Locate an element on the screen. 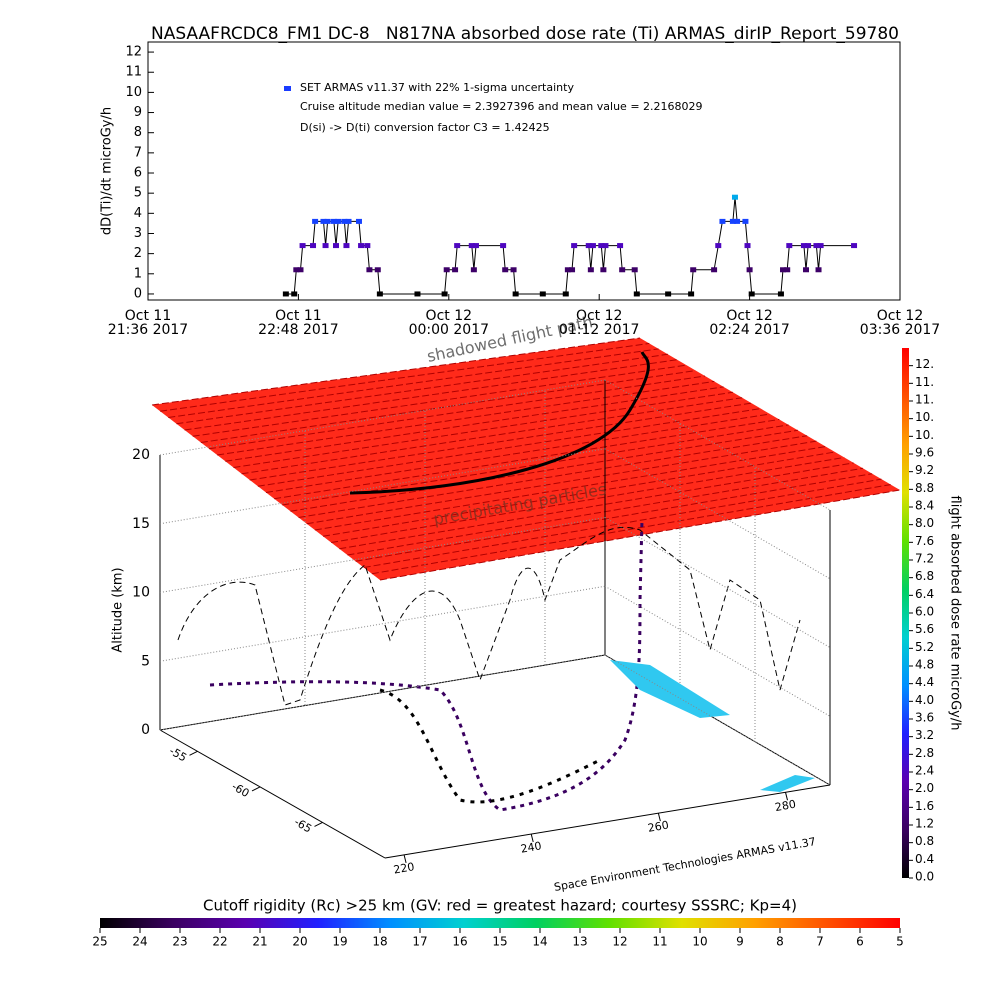  x-tick-label: Oct 12 is located at coordinates (449, 316).